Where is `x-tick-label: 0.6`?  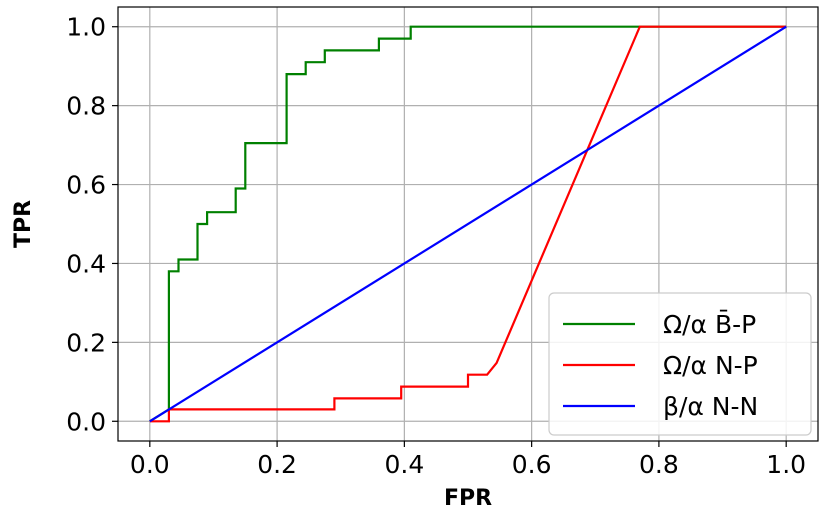
x-tick-label: 0.6 is located at coordinates (532, 464).